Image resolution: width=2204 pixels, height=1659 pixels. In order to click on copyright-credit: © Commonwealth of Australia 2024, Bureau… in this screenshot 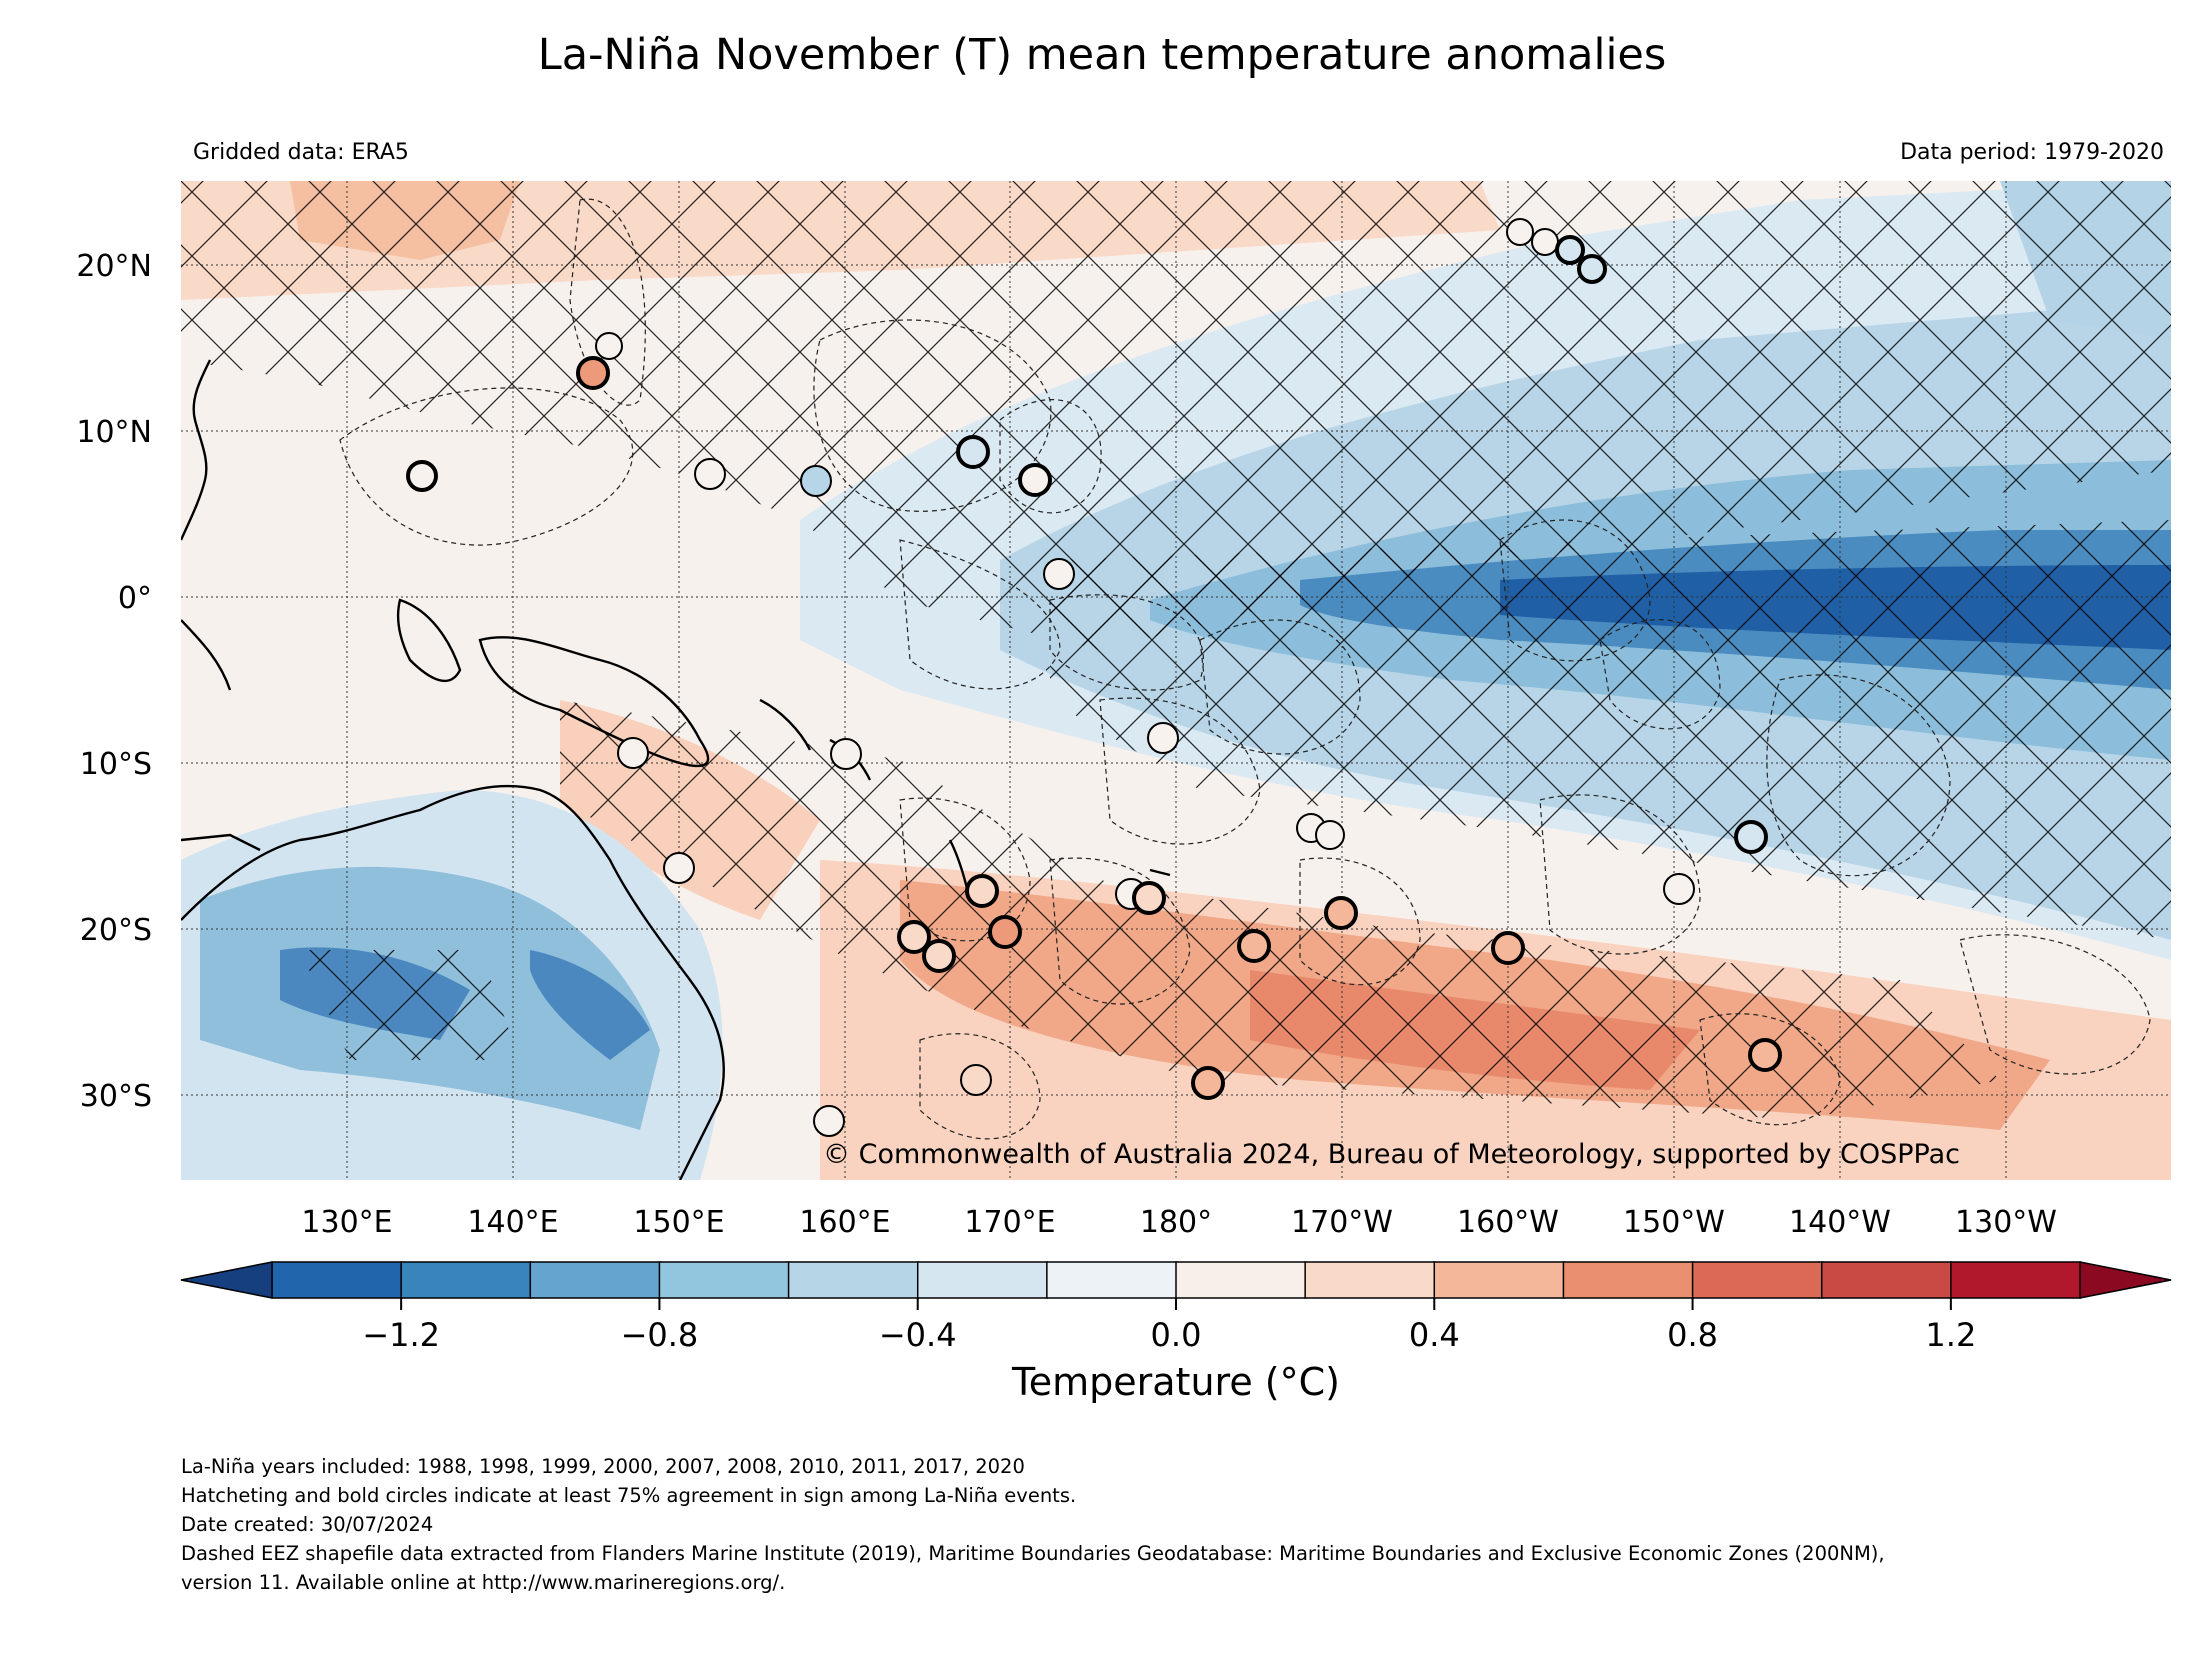, I will do `click(1391, 1154)`.